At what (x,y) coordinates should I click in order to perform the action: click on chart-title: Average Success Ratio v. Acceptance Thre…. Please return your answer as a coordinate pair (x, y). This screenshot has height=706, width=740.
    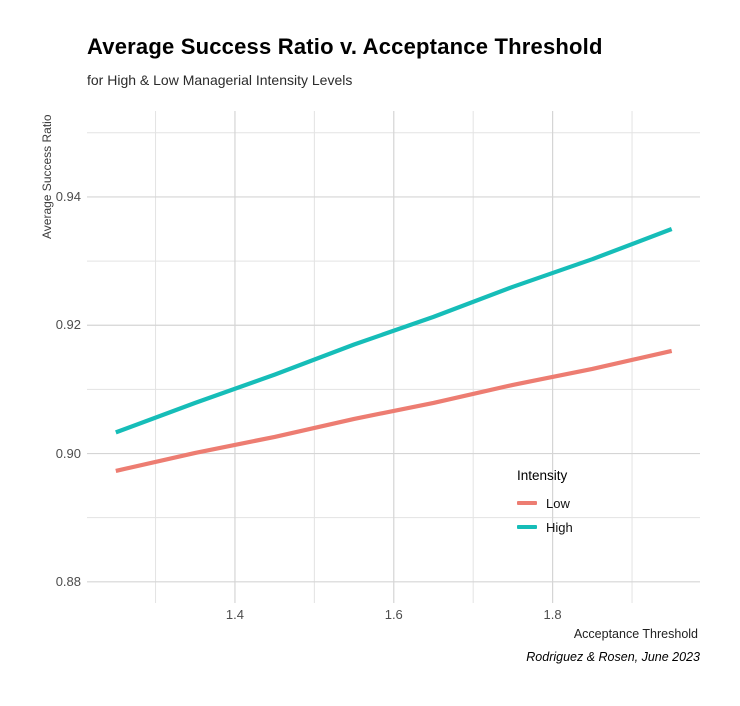
    Looking at the image, I should click on (345, 46).